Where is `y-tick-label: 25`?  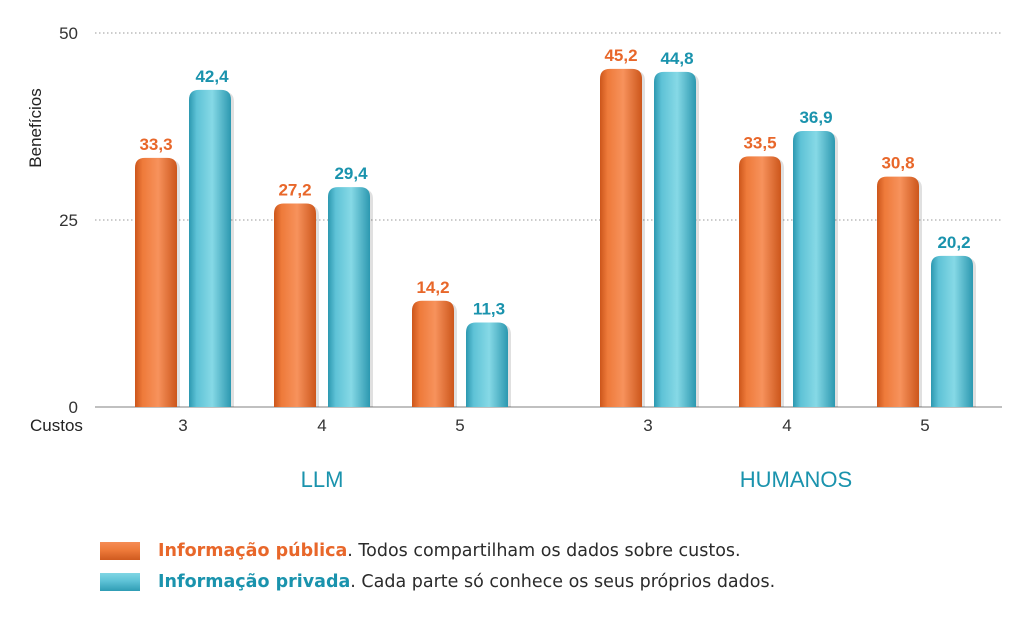
y-tick-label: 25 is located at coordinates (68, 220).